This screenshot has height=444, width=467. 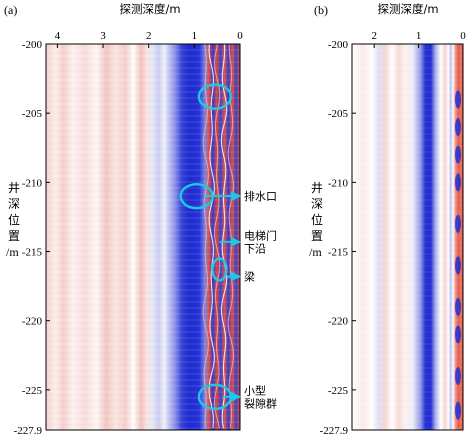 I want to click on panel-a-y-ticks: -200 -205 -210 -215 -220 -225 -227.9, so click(x=32, y=238).